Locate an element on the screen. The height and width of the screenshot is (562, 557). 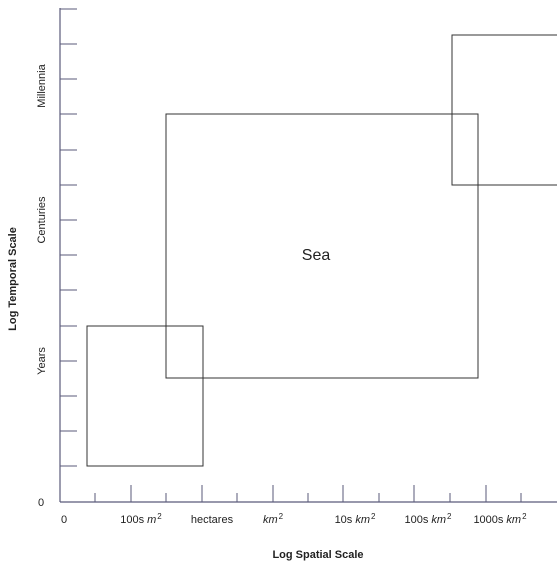
large-region-box is located at coordinates (504, 110).